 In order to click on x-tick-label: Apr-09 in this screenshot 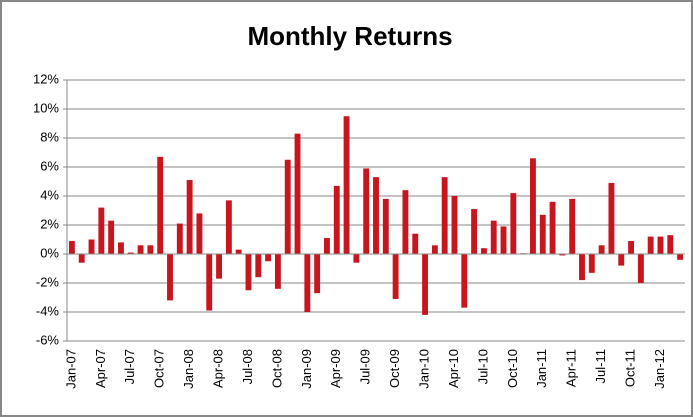, I will do `click(335, 368)`.